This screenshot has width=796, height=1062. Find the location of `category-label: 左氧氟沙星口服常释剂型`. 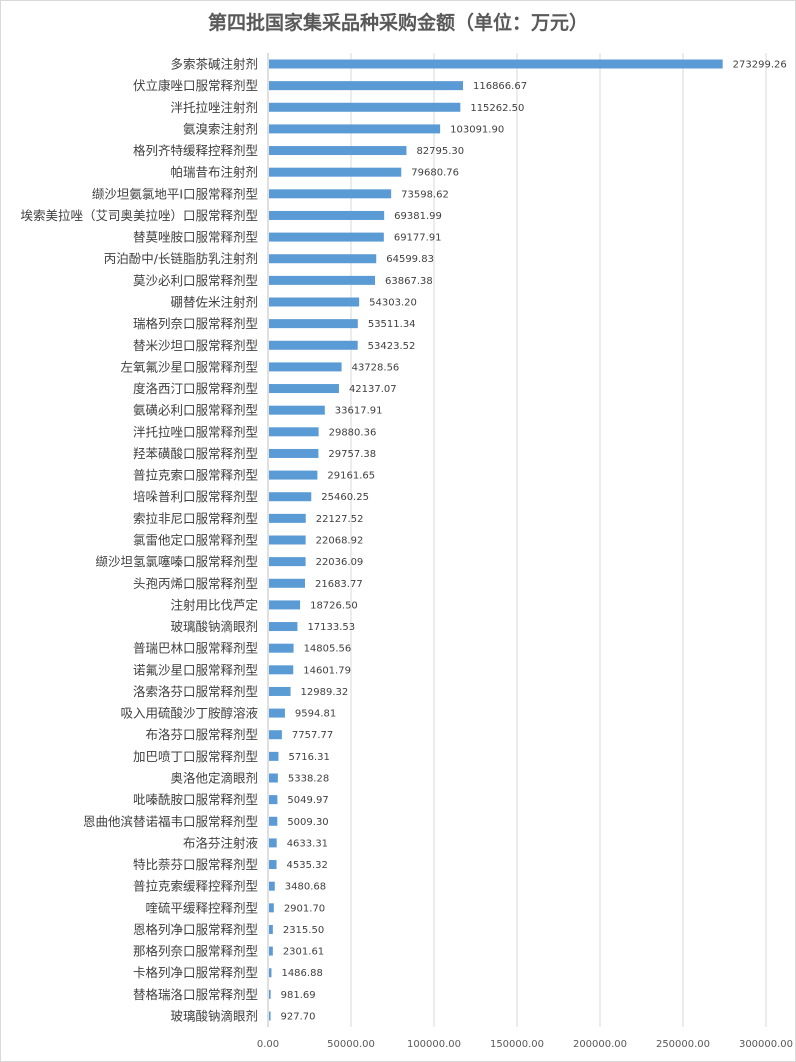

category-label: 左氧氟沙星口服常释剂型 is located at coordinates (189, 366).